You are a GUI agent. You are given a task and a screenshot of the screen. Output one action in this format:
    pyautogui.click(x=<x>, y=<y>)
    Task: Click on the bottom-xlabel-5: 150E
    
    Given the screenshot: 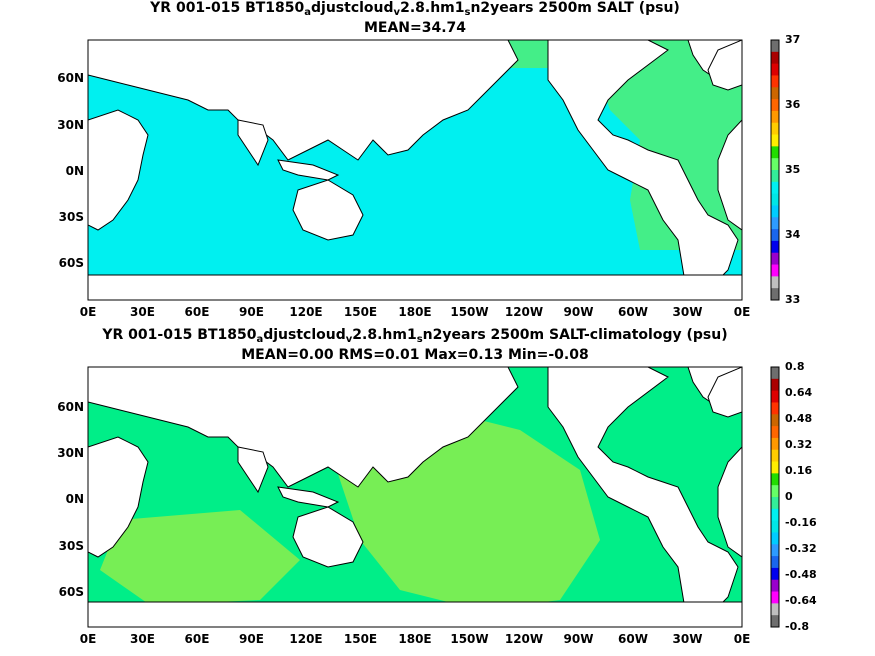 What is the action you would take?
    pyautogui.click(x=360, y=639)
    